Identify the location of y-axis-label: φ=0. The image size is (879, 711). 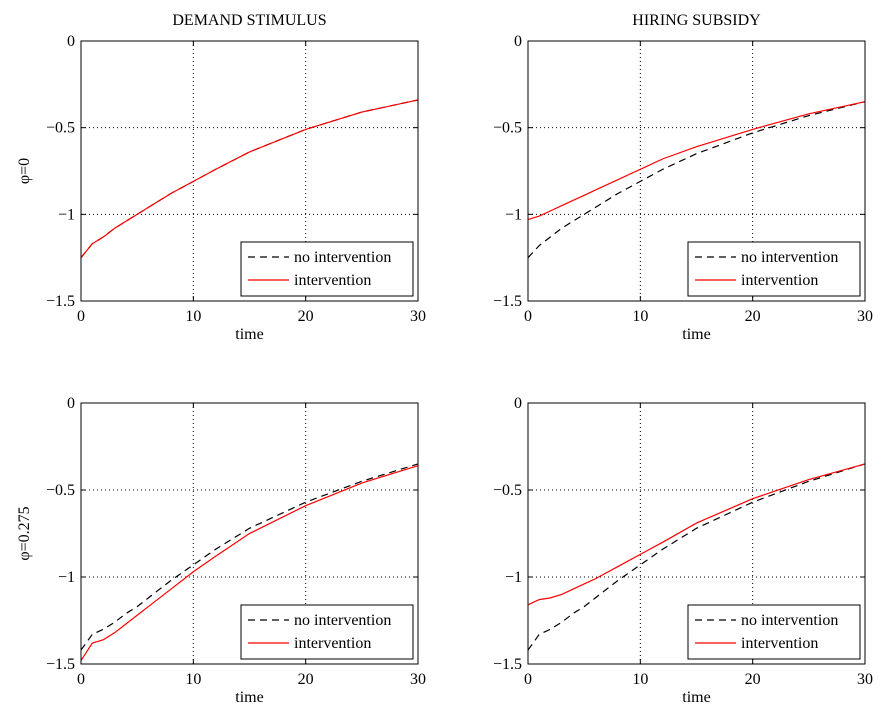
(24, 171).